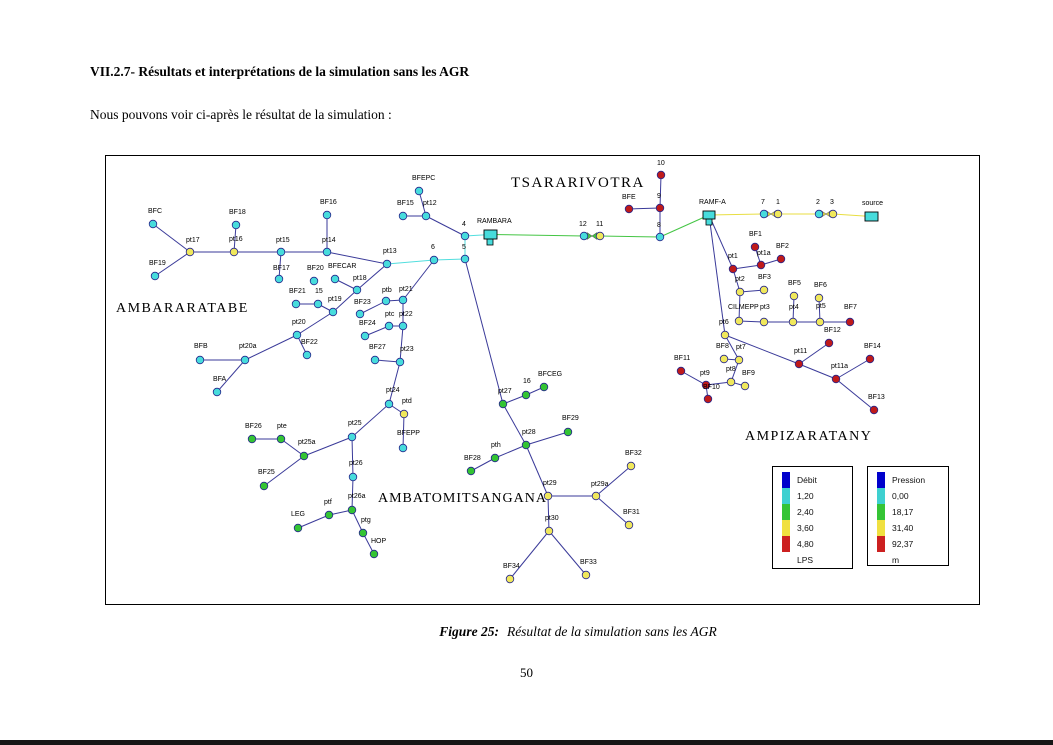 This screenshot has width=1053, height=745. I want to click on node-pt4, so click(793, 322).